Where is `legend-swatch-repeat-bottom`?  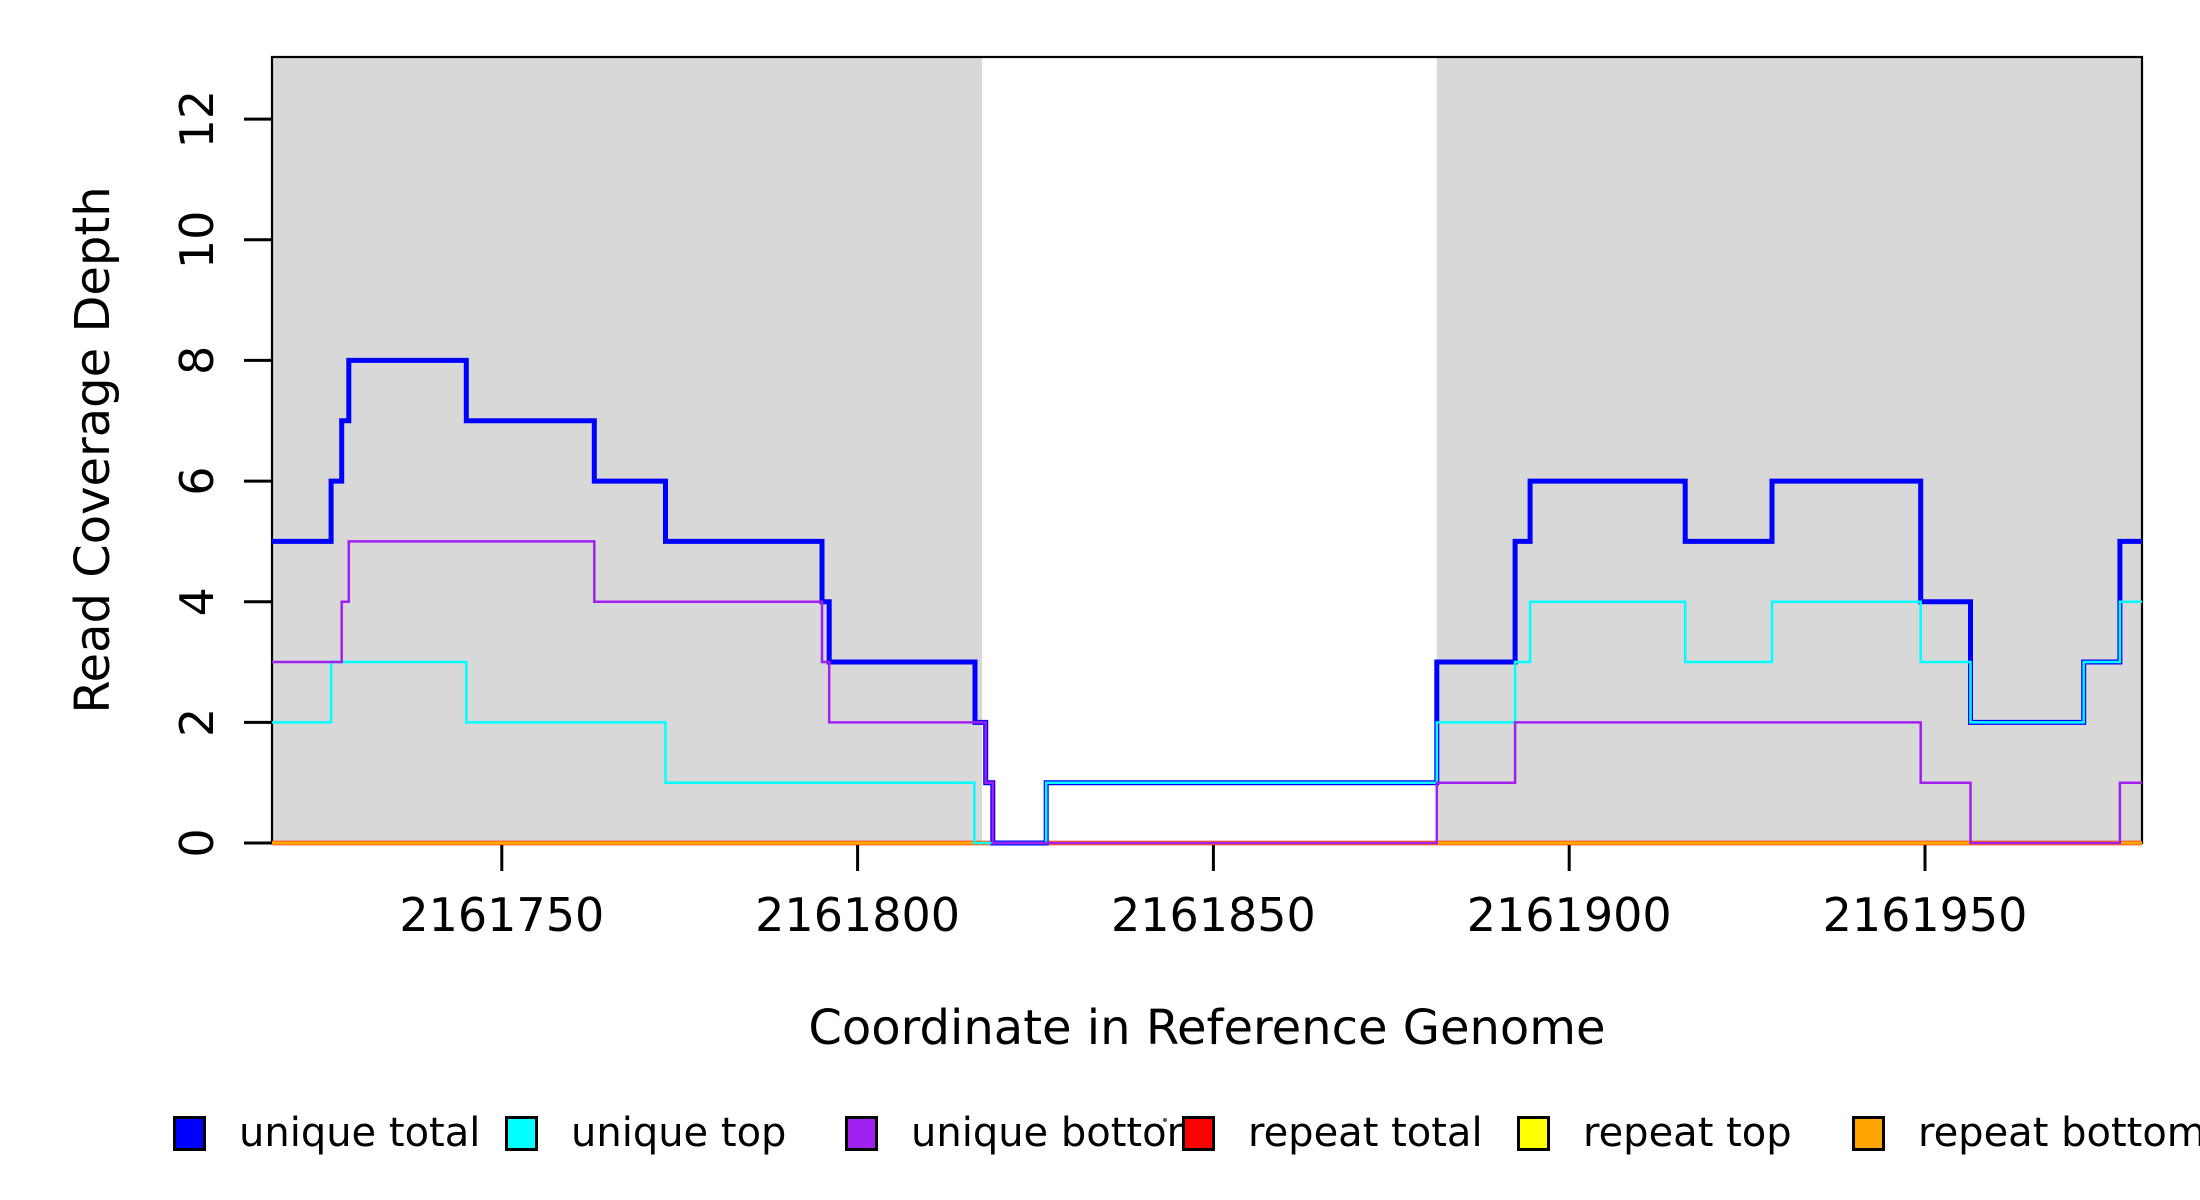 legend-swatch-repeat-bottom is located at coordinates (1868, 1133).